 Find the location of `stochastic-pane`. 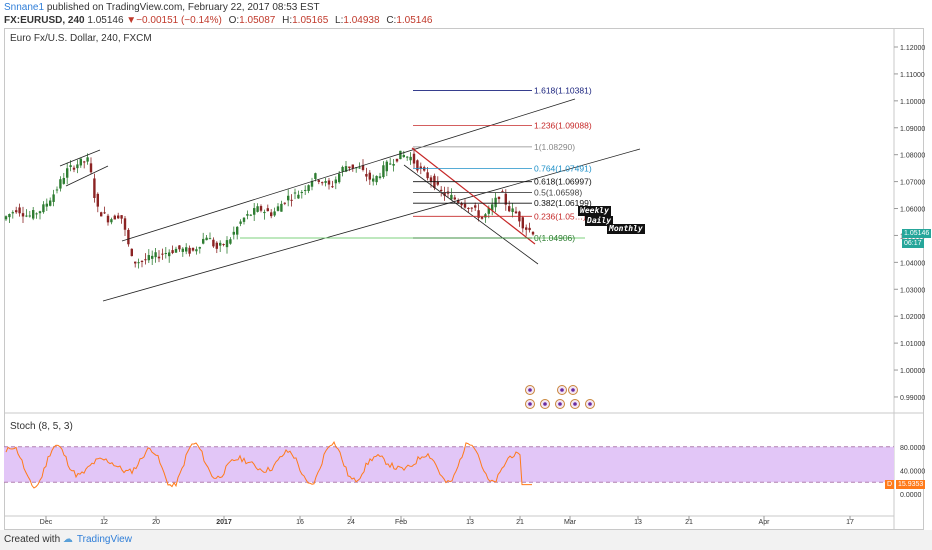

stochastic-pane is located at coordinates (449, 465).